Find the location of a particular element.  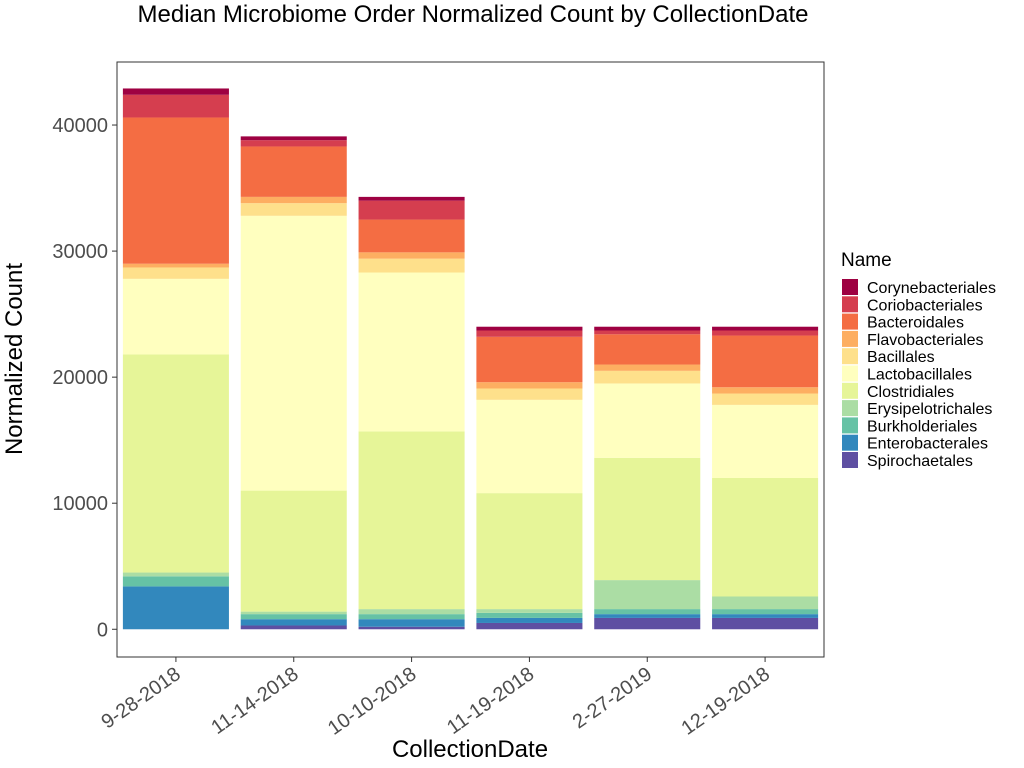

legend-label-lactobacillales: Lactobacillales is located at coordinates (919, 375).